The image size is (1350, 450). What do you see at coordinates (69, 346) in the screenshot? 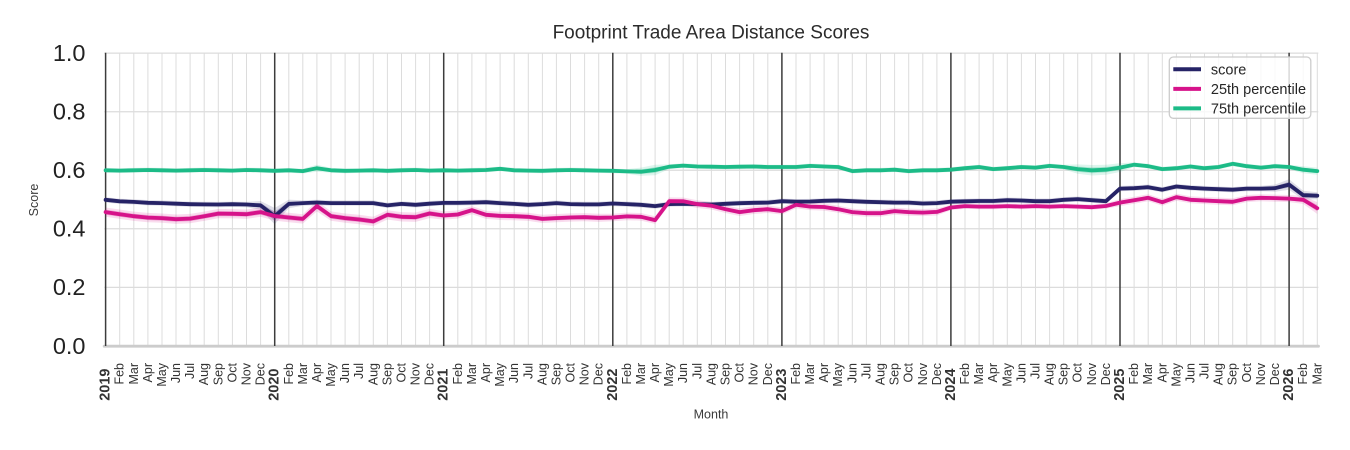
I see `svg-text: 0.0` at bounding box center [69, 346].